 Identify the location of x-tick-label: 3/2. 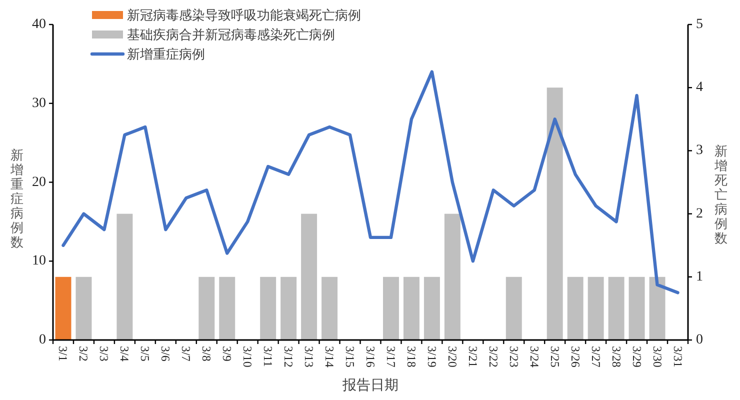
(83, 354).